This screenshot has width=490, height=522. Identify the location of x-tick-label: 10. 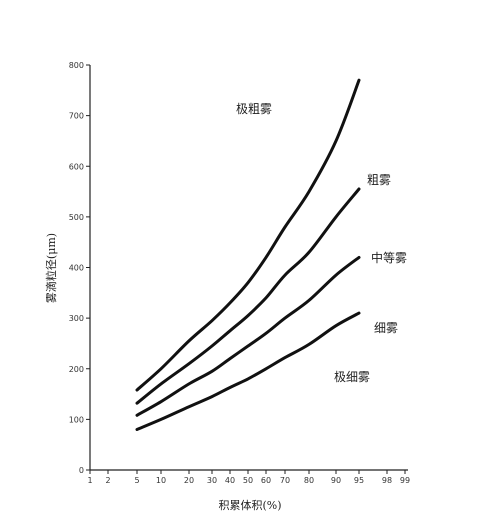
(161, 480).